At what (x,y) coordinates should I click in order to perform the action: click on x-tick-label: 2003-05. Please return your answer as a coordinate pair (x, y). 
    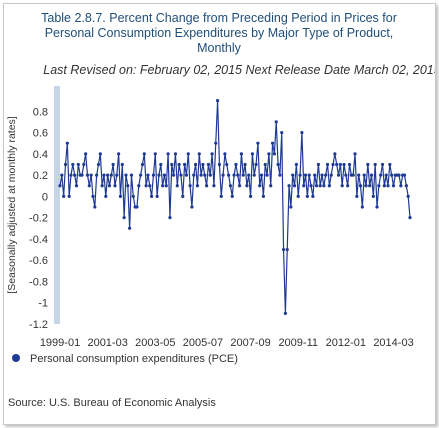
    Looking at the image, I should click on (155, 343).